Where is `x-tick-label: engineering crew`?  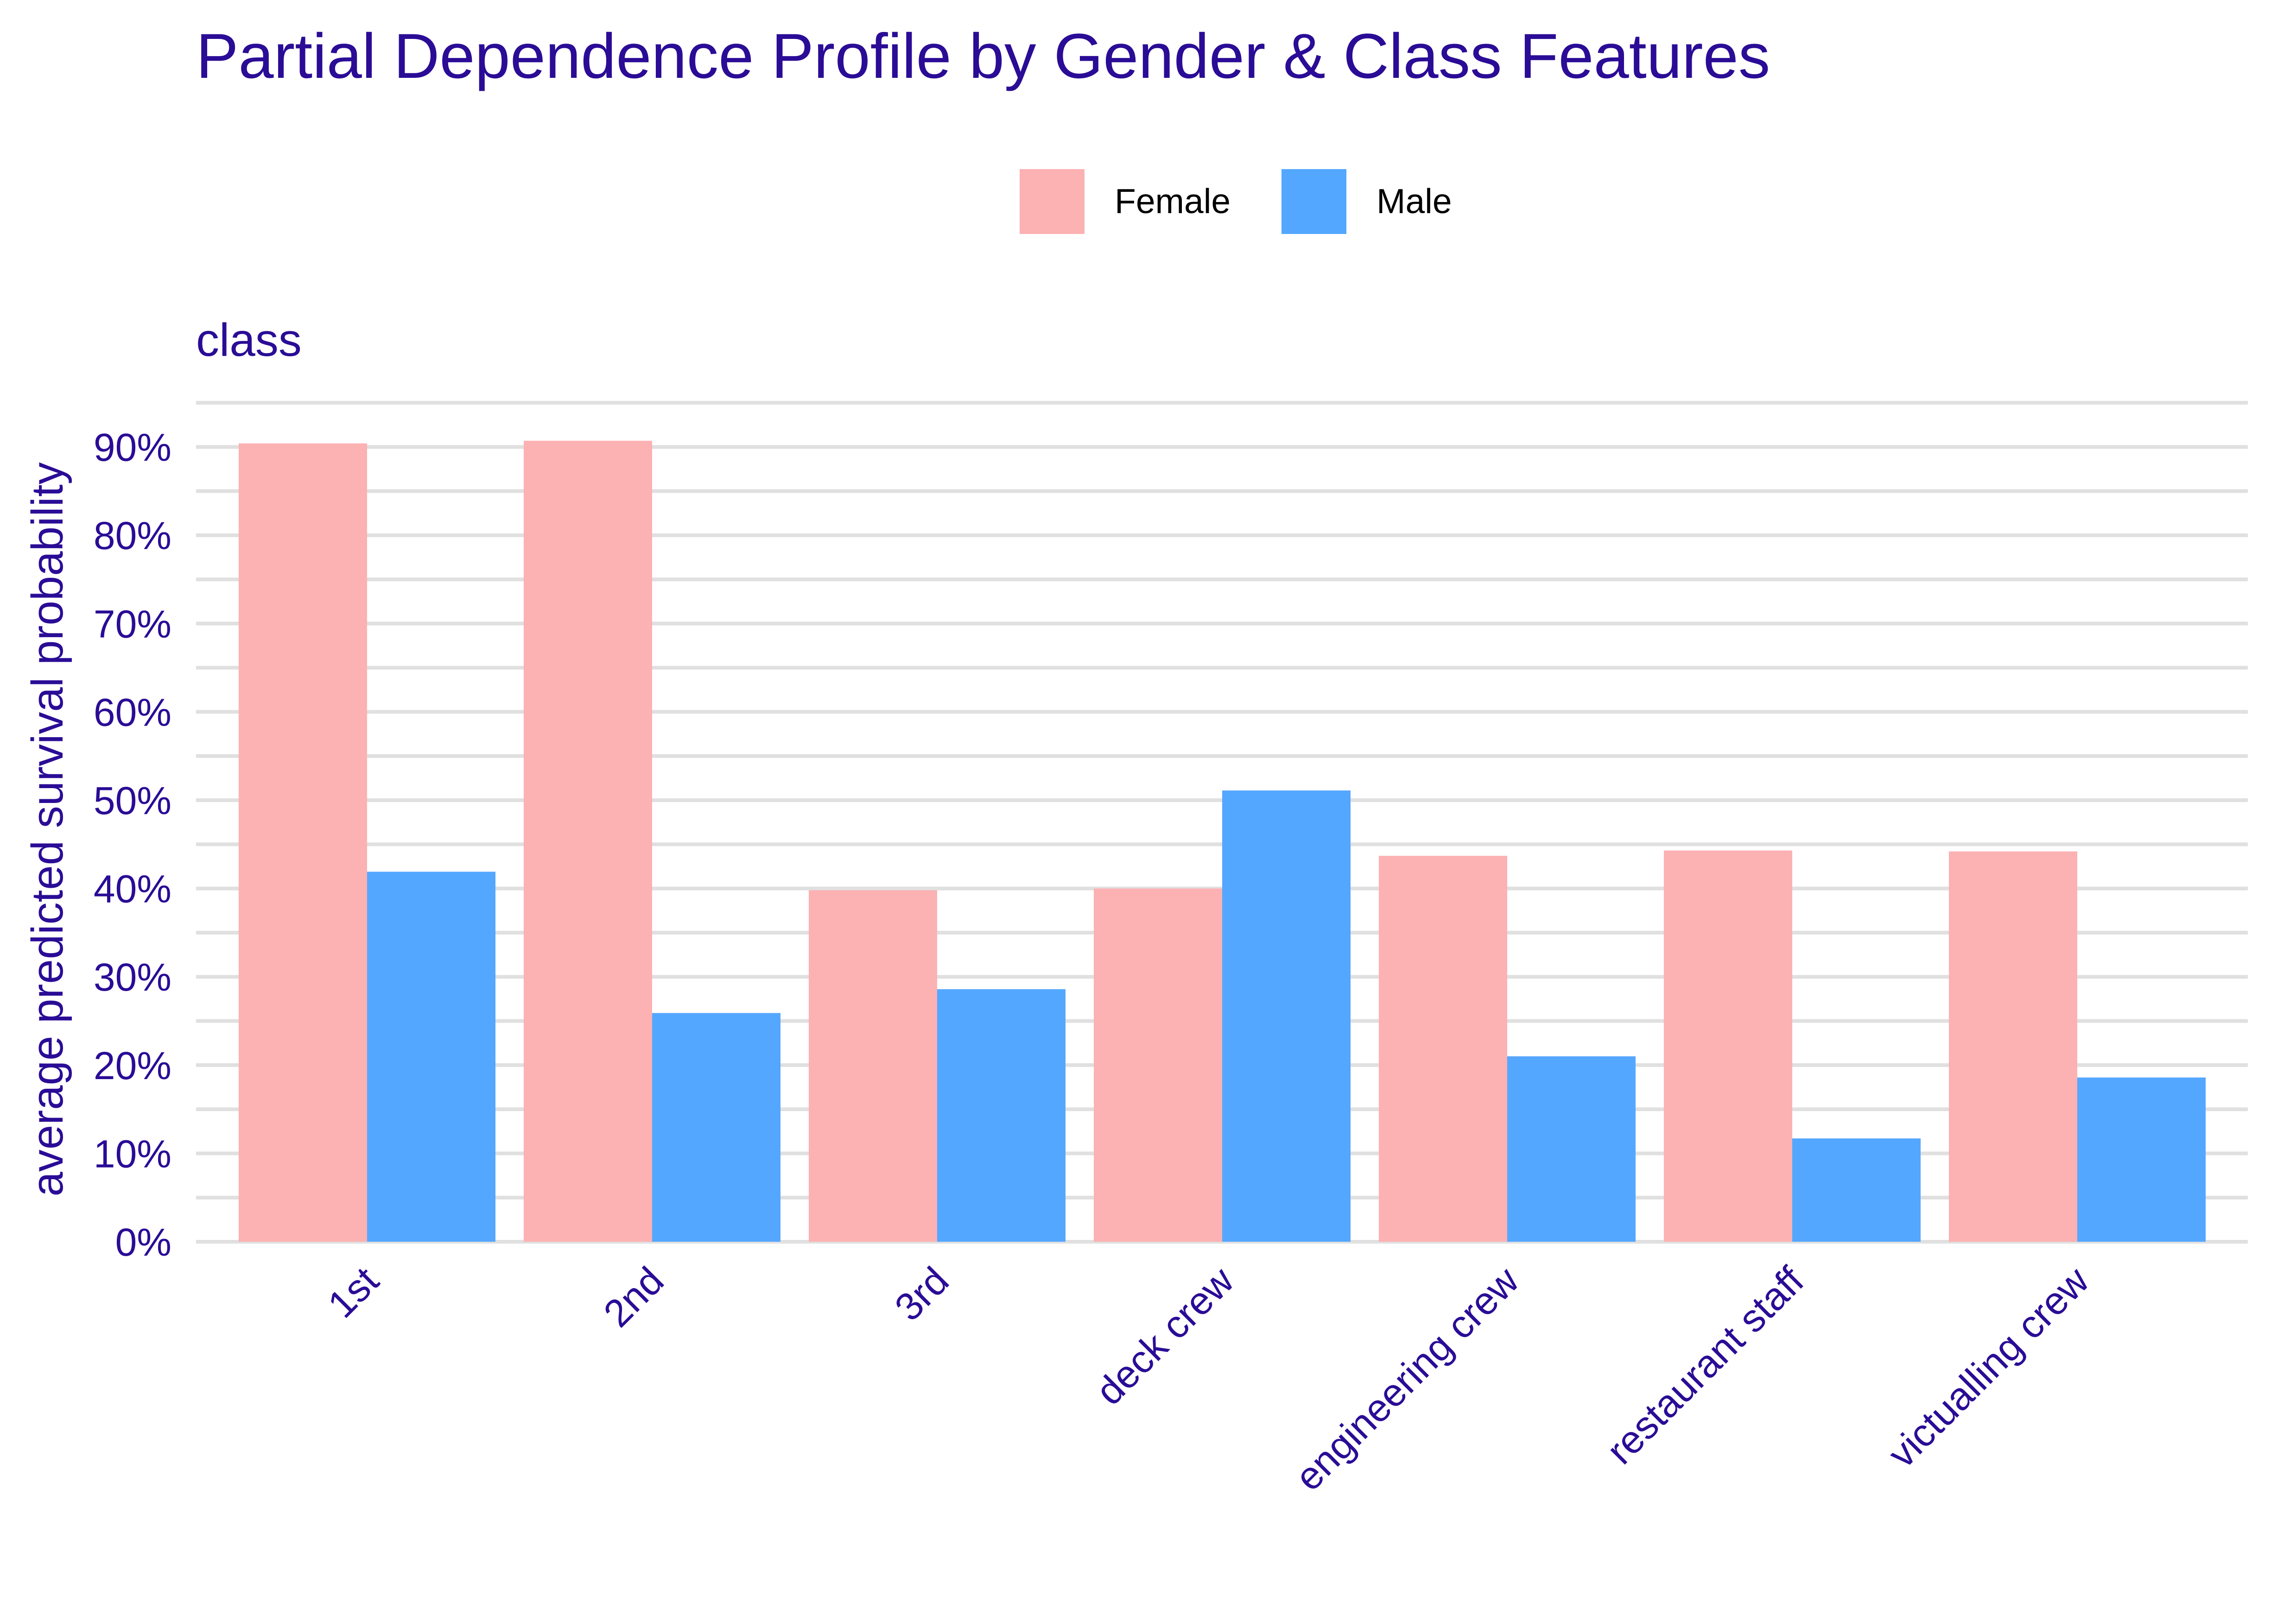 x-tick-label: engineering crew is located at coordinates (1407, 1378).